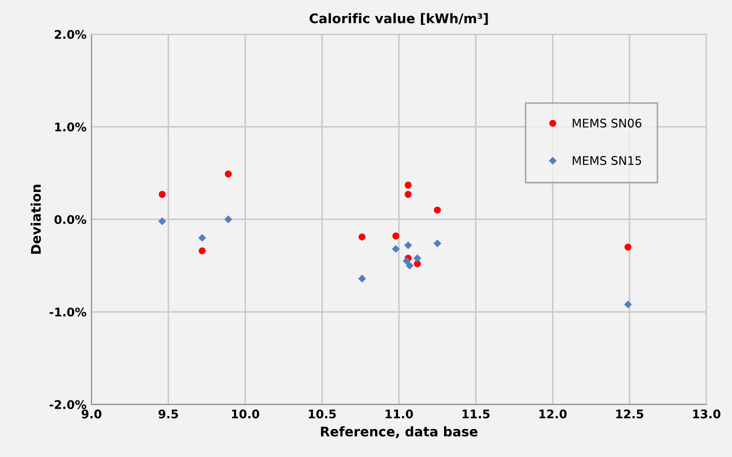 This screenshot has height=457, width=732. What do you see at coordinates (399, 19) in the screenshot?
I see `chart-title: Calorific value [kWh/m³]` at bounding box center [399, 19].